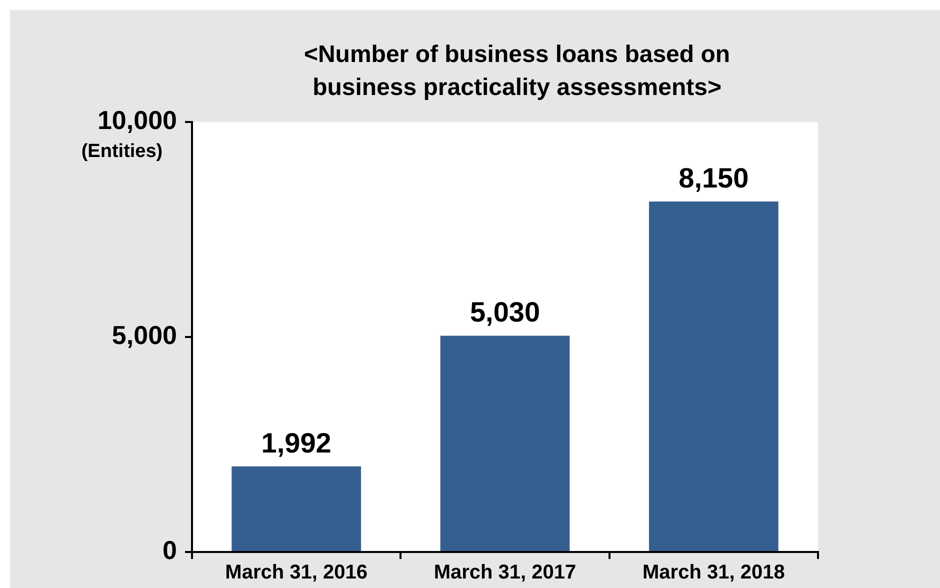 The height and width of the screenshot is (588, 940). Describe the element at coordinates (713, 573) in the screenshot. I see `x-tick-label: March 31, 2018` at that location.